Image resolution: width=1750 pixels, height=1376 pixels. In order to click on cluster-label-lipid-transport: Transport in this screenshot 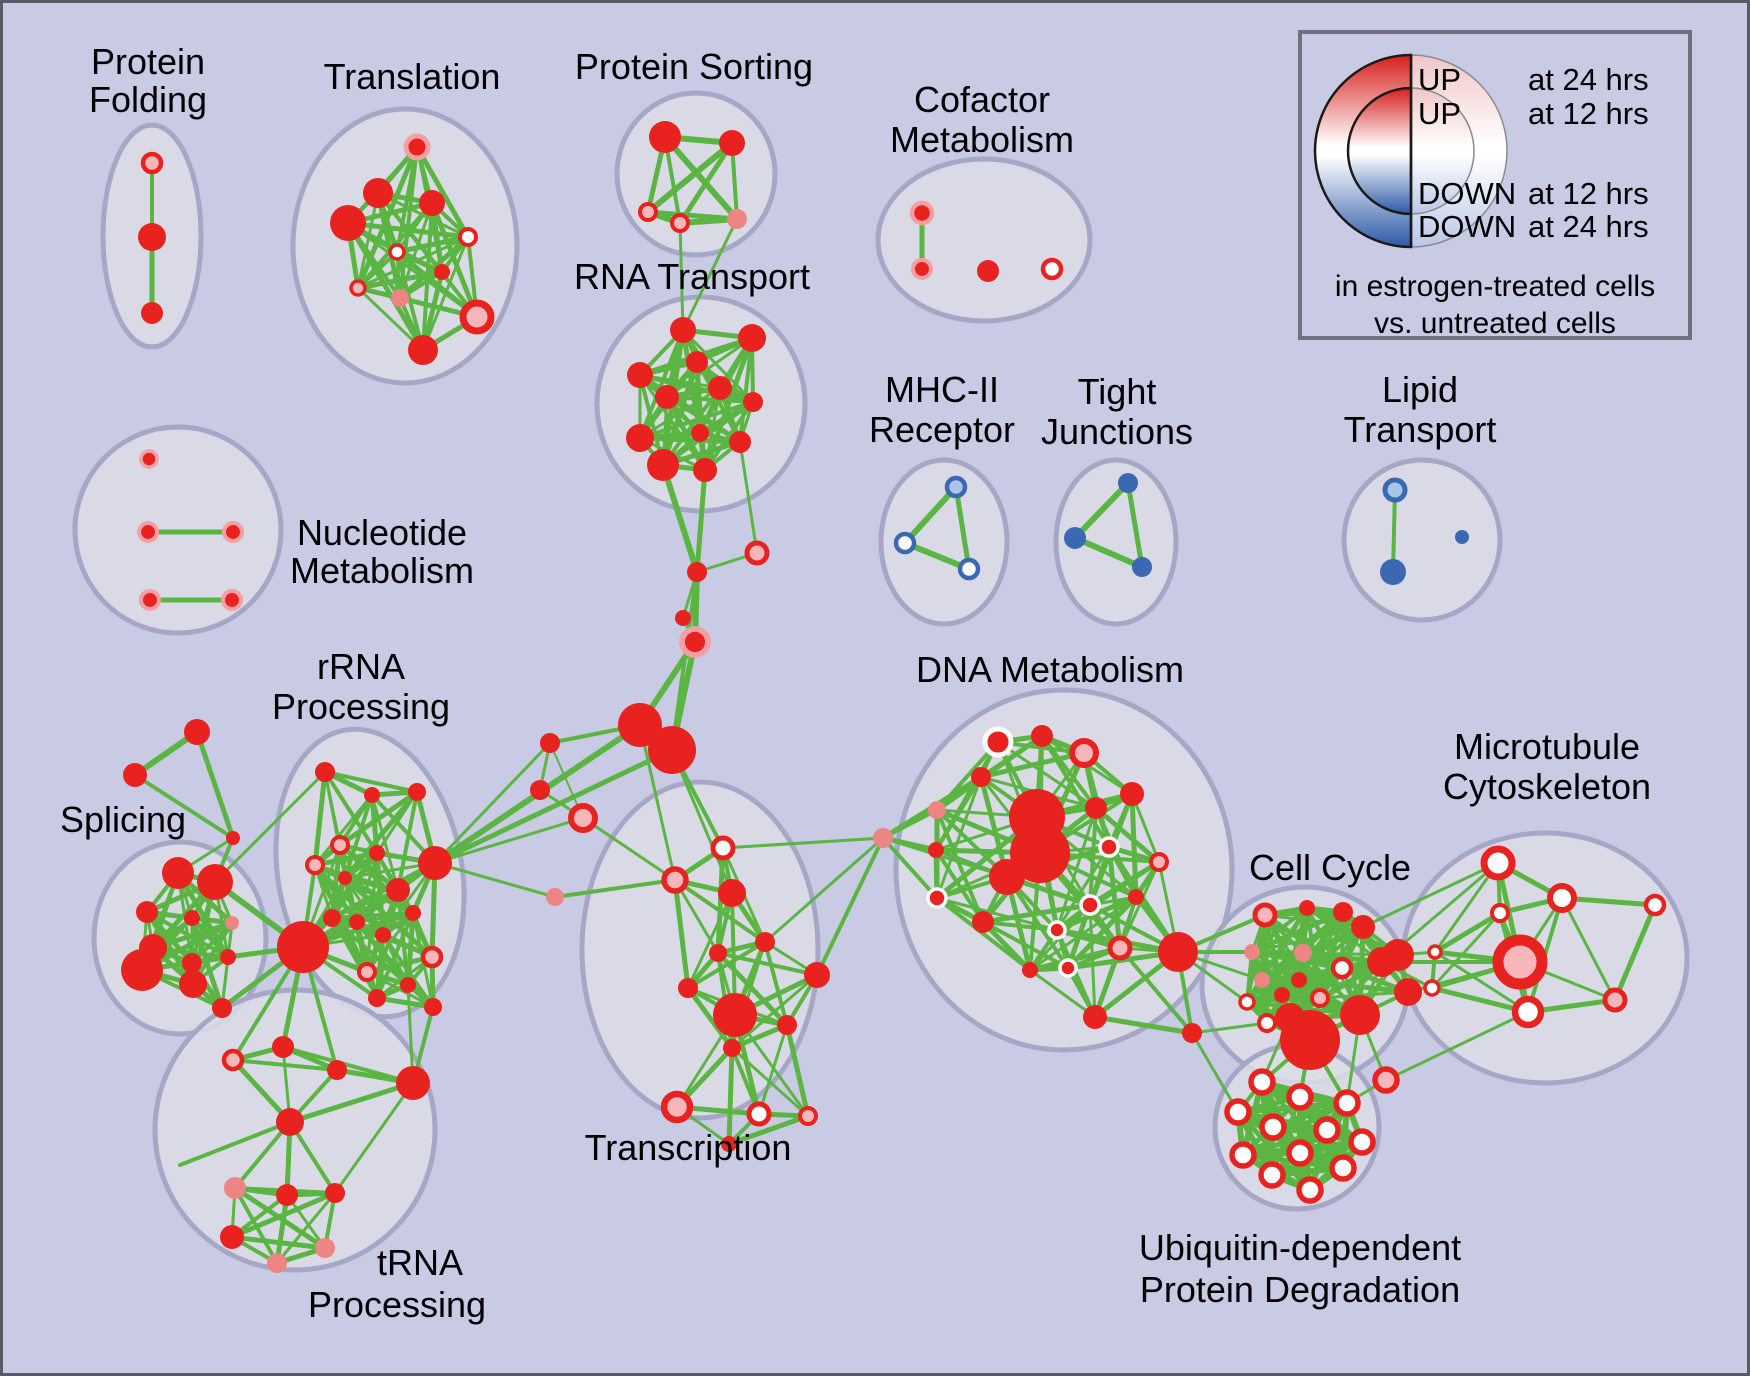, I will do `click(1420, 429)`.